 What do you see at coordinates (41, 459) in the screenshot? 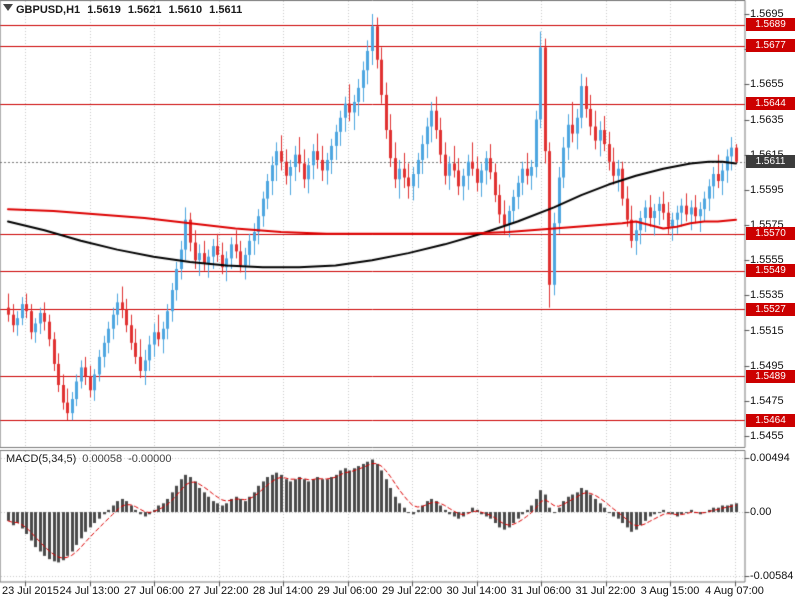
I see `macd-indicator-label: MACD(5,34,5)` at bounding box center [41, 459].